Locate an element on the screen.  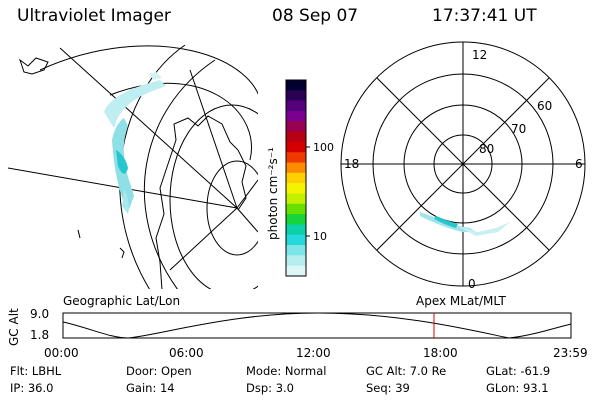
timeline-frame is located at coordinates (317, 325).